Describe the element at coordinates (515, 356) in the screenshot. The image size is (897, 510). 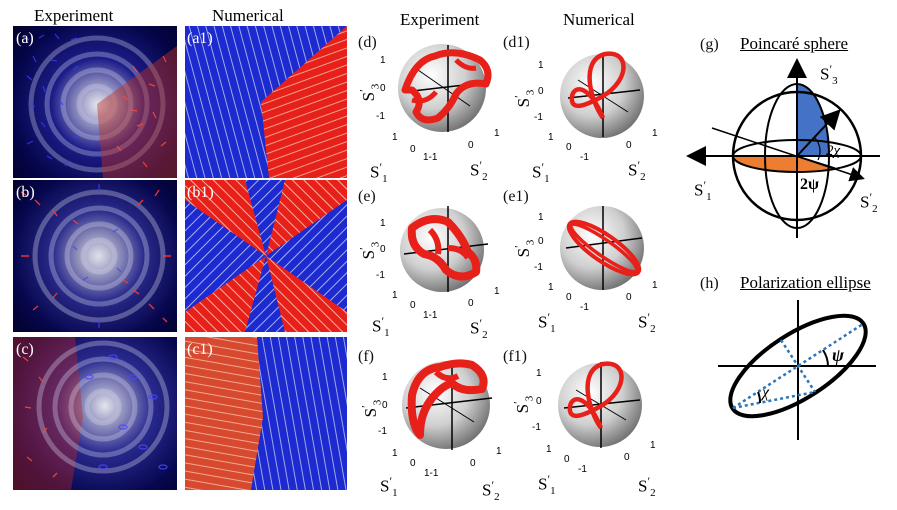
I see `panel-label-f1: (f1)` at that location.